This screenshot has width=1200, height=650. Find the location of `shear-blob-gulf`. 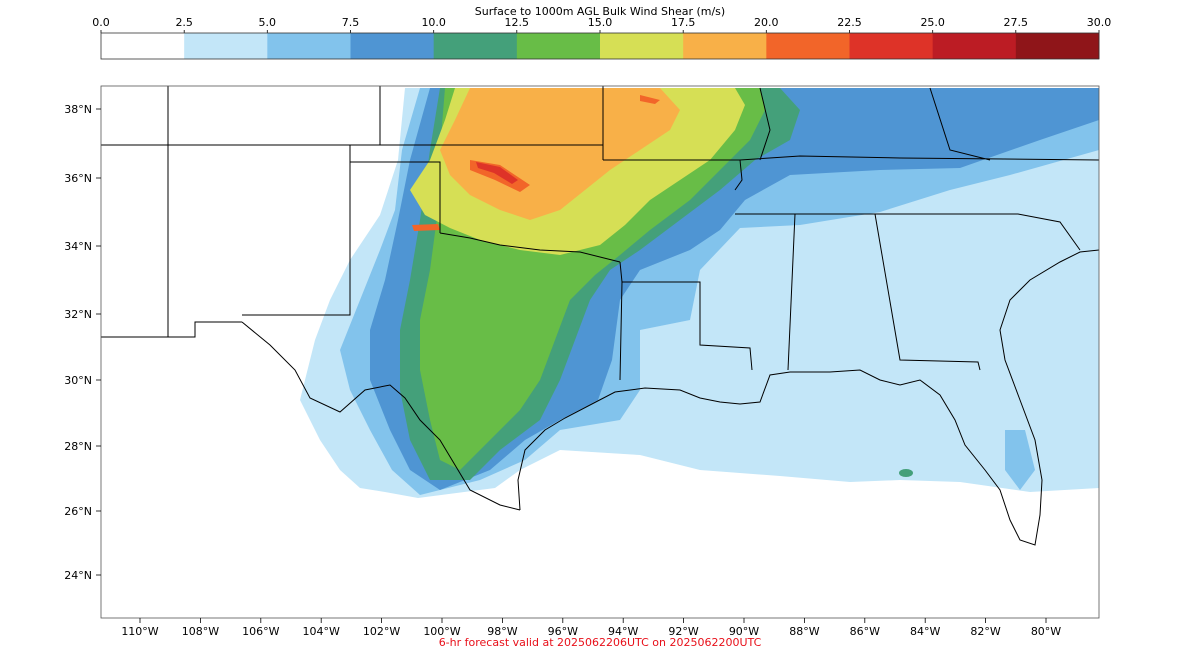

shear-blob-gulf is located at coordinates (906, 473).